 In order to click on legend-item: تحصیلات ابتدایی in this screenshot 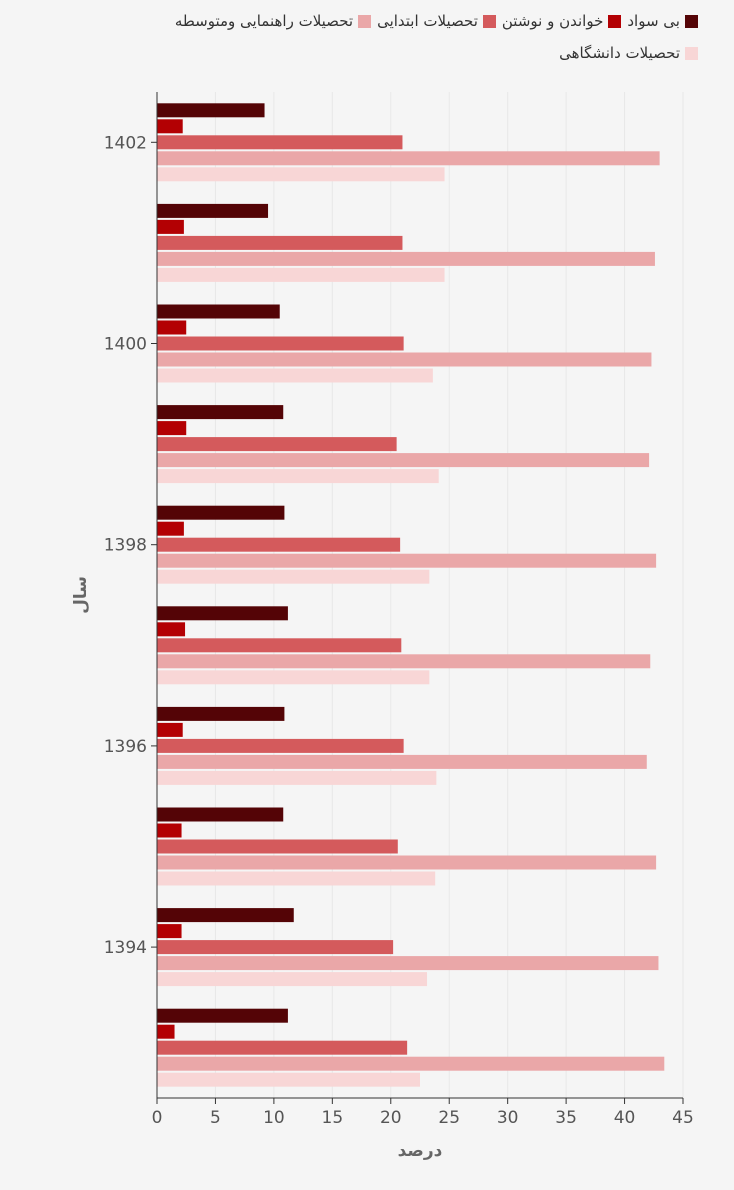, I will do `click(436, 21)`.